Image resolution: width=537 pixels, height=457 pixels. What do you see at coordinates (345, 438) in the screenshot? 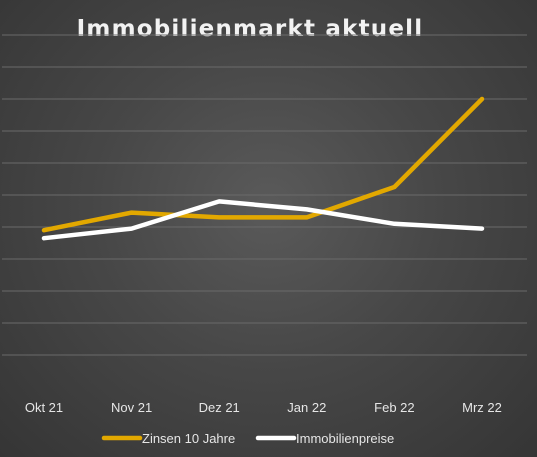
I see `legend-label-1: Immobilienpreise` at bounding box center [345, 438].